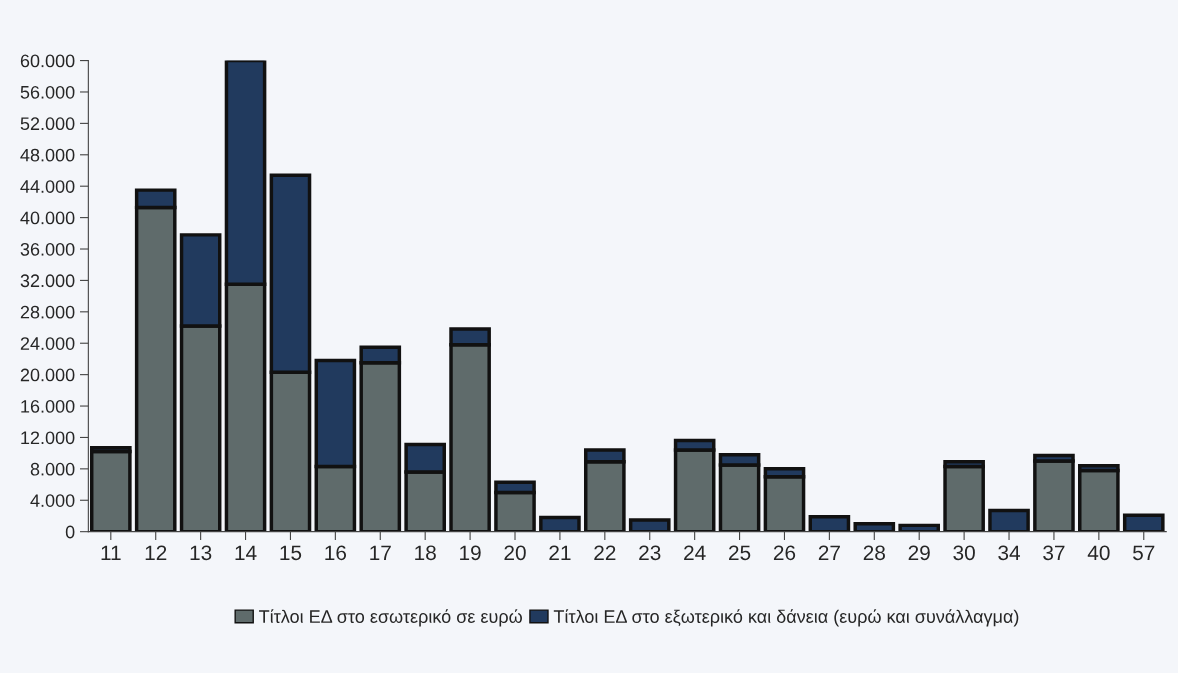 The image size is (1178, 673). I want to click on x-tick-label: 26, so click(784, 553).